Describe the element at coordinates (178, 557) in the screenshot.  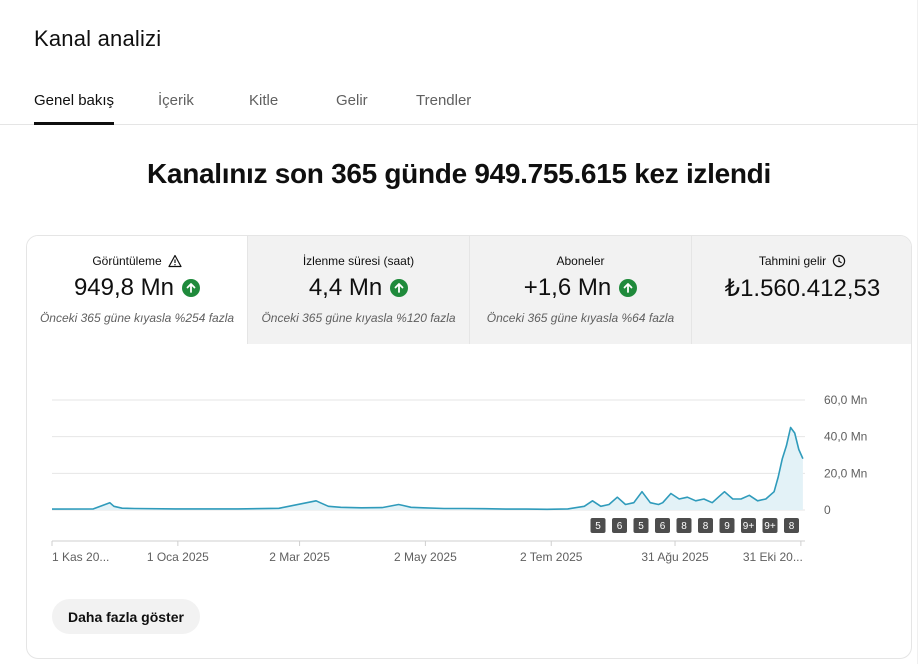
I see `x-tick-label: 1 Oca 2025` at that location.